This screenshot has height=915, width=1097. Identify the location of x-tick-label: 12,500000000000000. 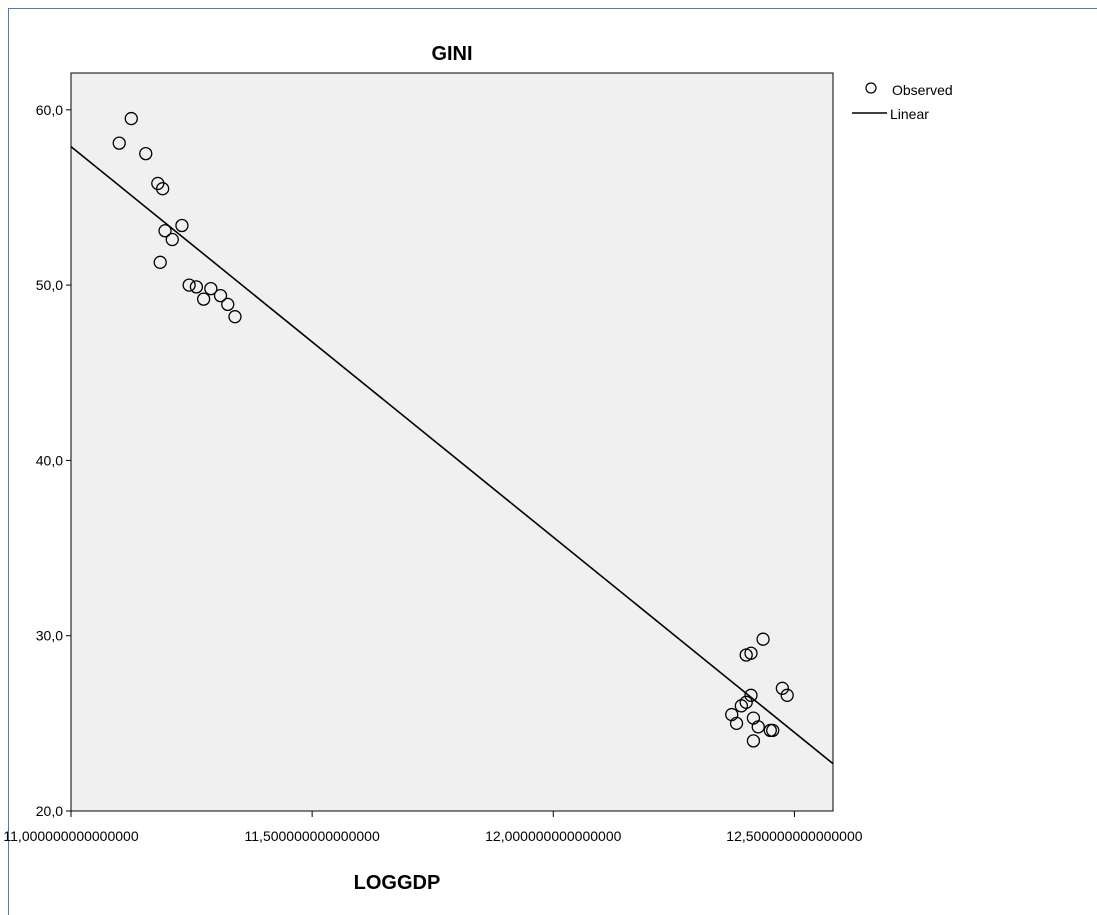
(794, 836).